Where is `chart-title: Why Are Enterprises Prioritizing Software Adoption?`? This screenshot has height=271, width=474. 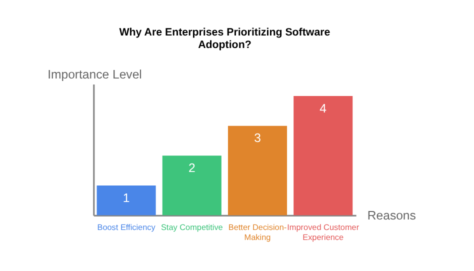 chart-title: Why Are Enterprises Prioritizing Software Adoption? is located at coordinates (224, 38).